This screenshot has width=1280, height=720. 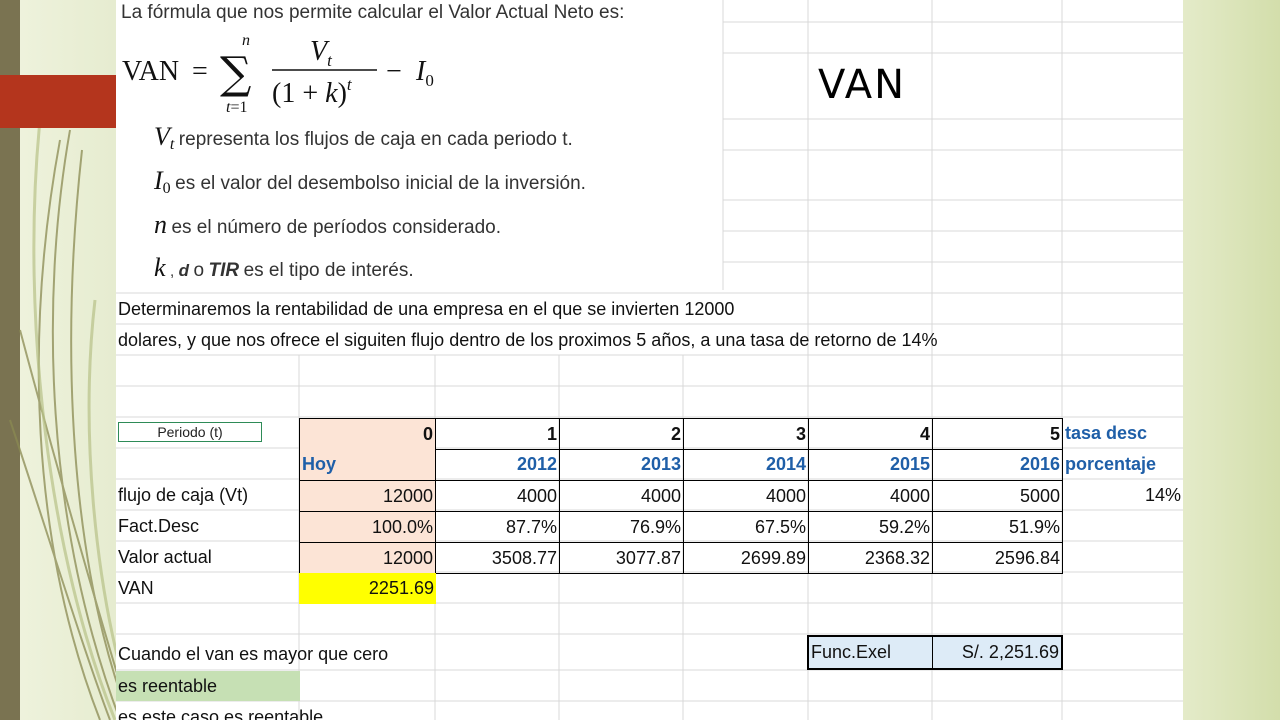 What do you see at coordinates (621, 434) in the screenshot?
I see `period-2: 2` at bounding box center [621, 434].